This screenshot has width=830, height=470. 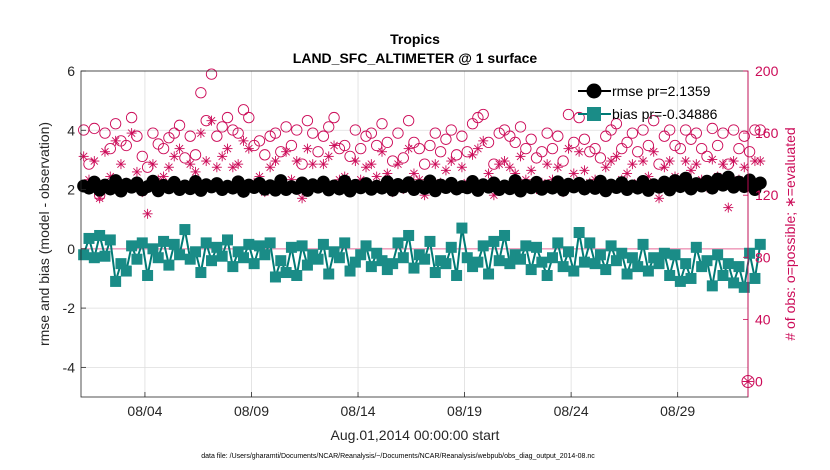 I want to click on chart-subtitle: LAND_SFC_ALTIMETER @ 1 surface, so click(x=415, y=58).